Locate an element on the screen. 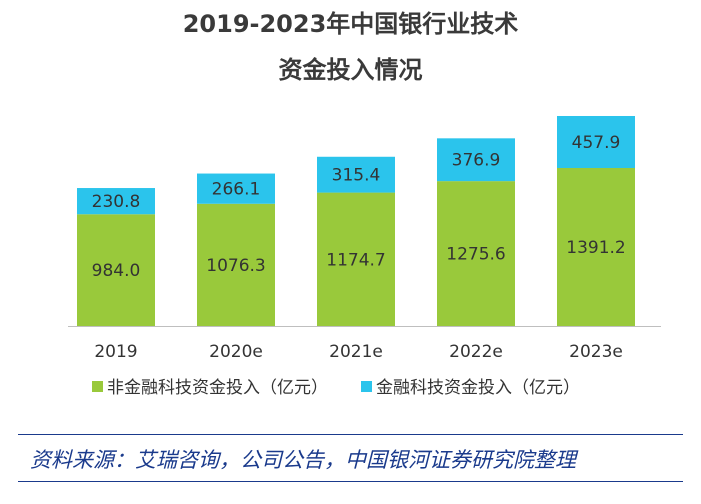 The width and height of the screenshot is (701, 504). bar-fintech-2021e is located at coordinates (356, 174).